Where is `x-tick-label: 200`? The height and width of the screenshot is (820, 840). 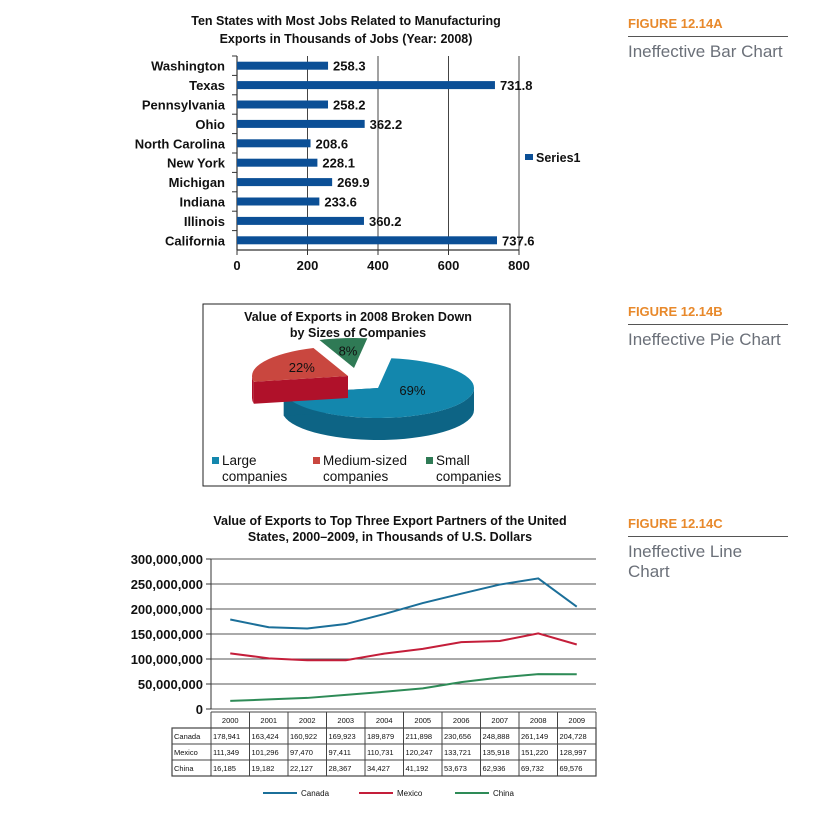
x-tick-label: 200 is located at coordinates (308, 265).